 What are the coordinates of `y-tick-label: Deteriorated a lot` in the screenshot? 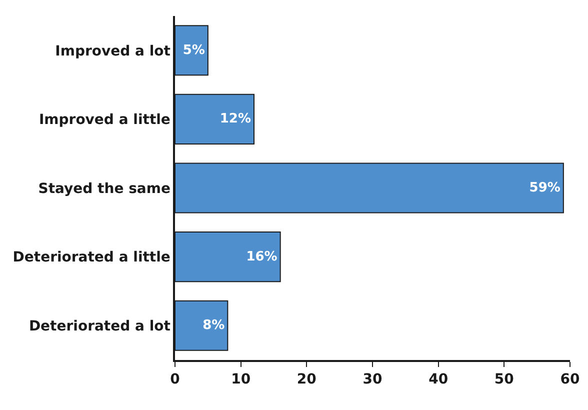 It's located at (99, 326).